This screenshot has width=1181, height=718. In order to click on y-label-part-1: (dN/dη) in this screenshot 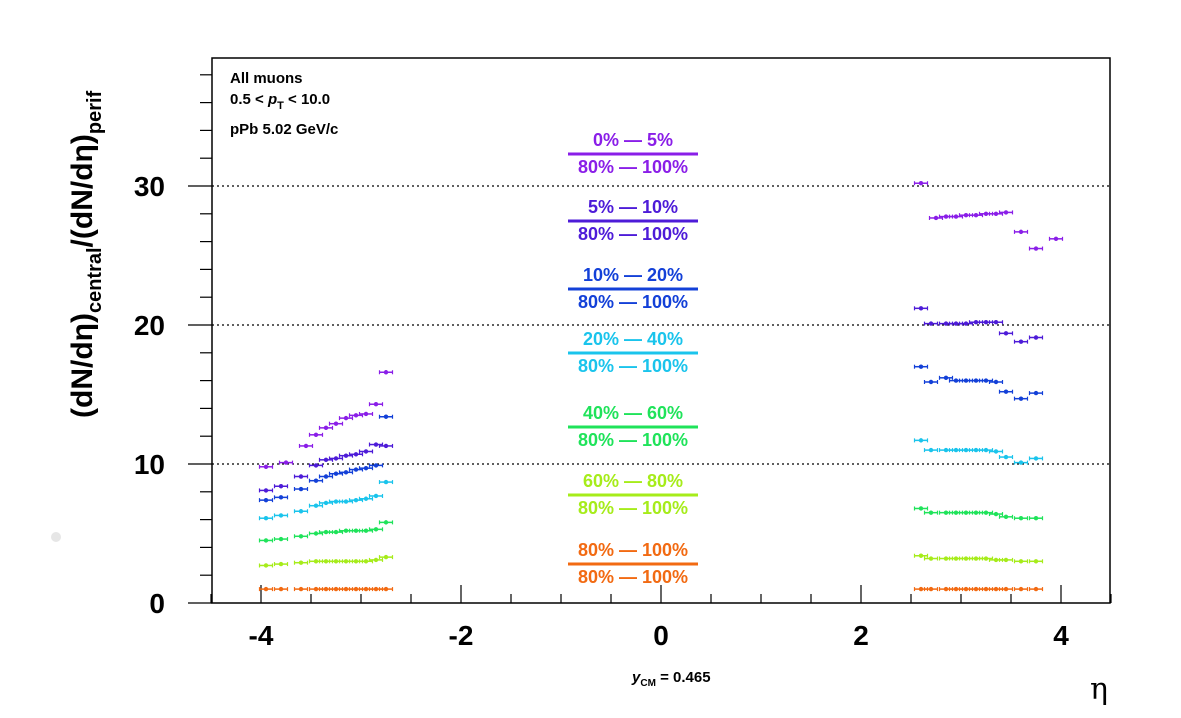, I will do `click(82, 365)`.